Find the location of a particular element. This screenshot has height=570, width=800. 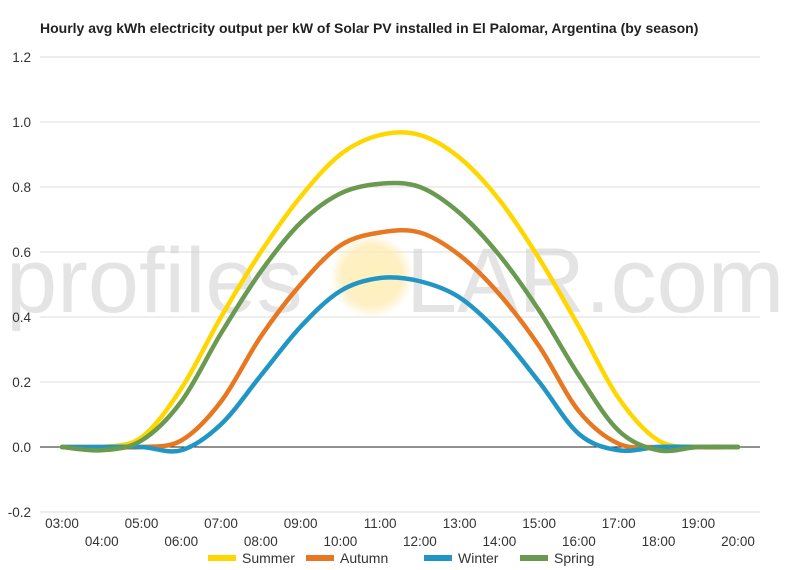

legend-label: Summer is located at coordinates (268, 558).